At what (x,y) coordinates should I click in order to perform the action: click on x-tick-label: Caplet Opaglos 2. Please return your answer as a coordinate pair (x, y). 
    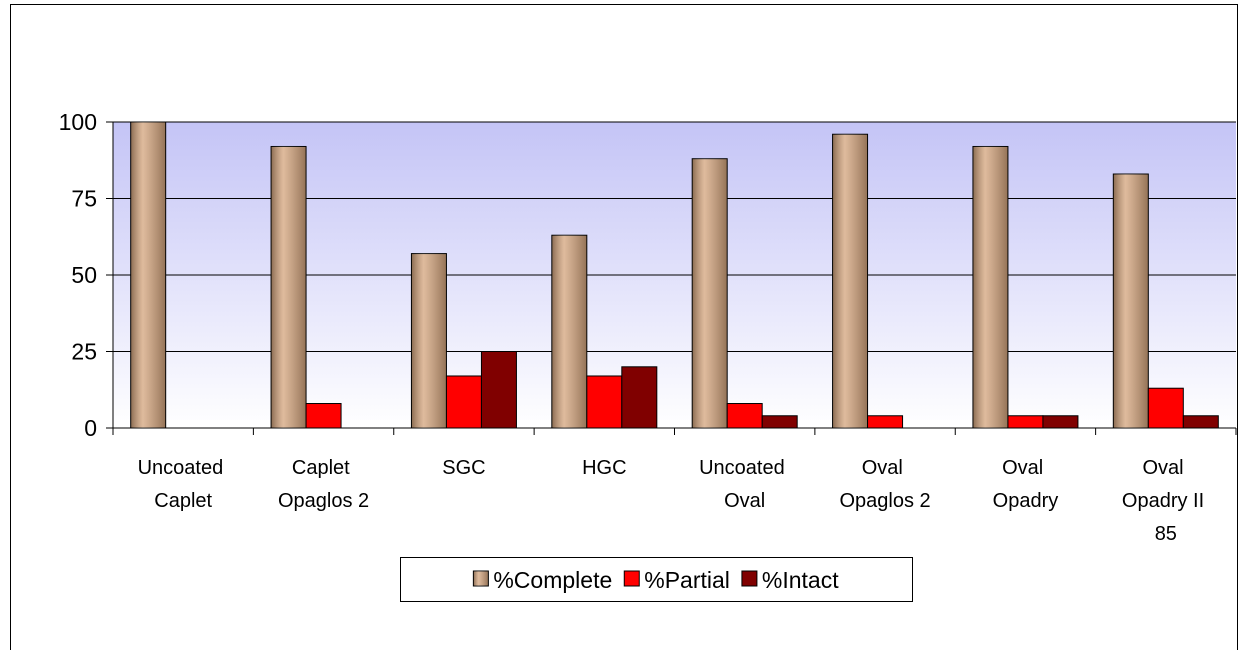
    Looking at the image, I should click on (323, 484).